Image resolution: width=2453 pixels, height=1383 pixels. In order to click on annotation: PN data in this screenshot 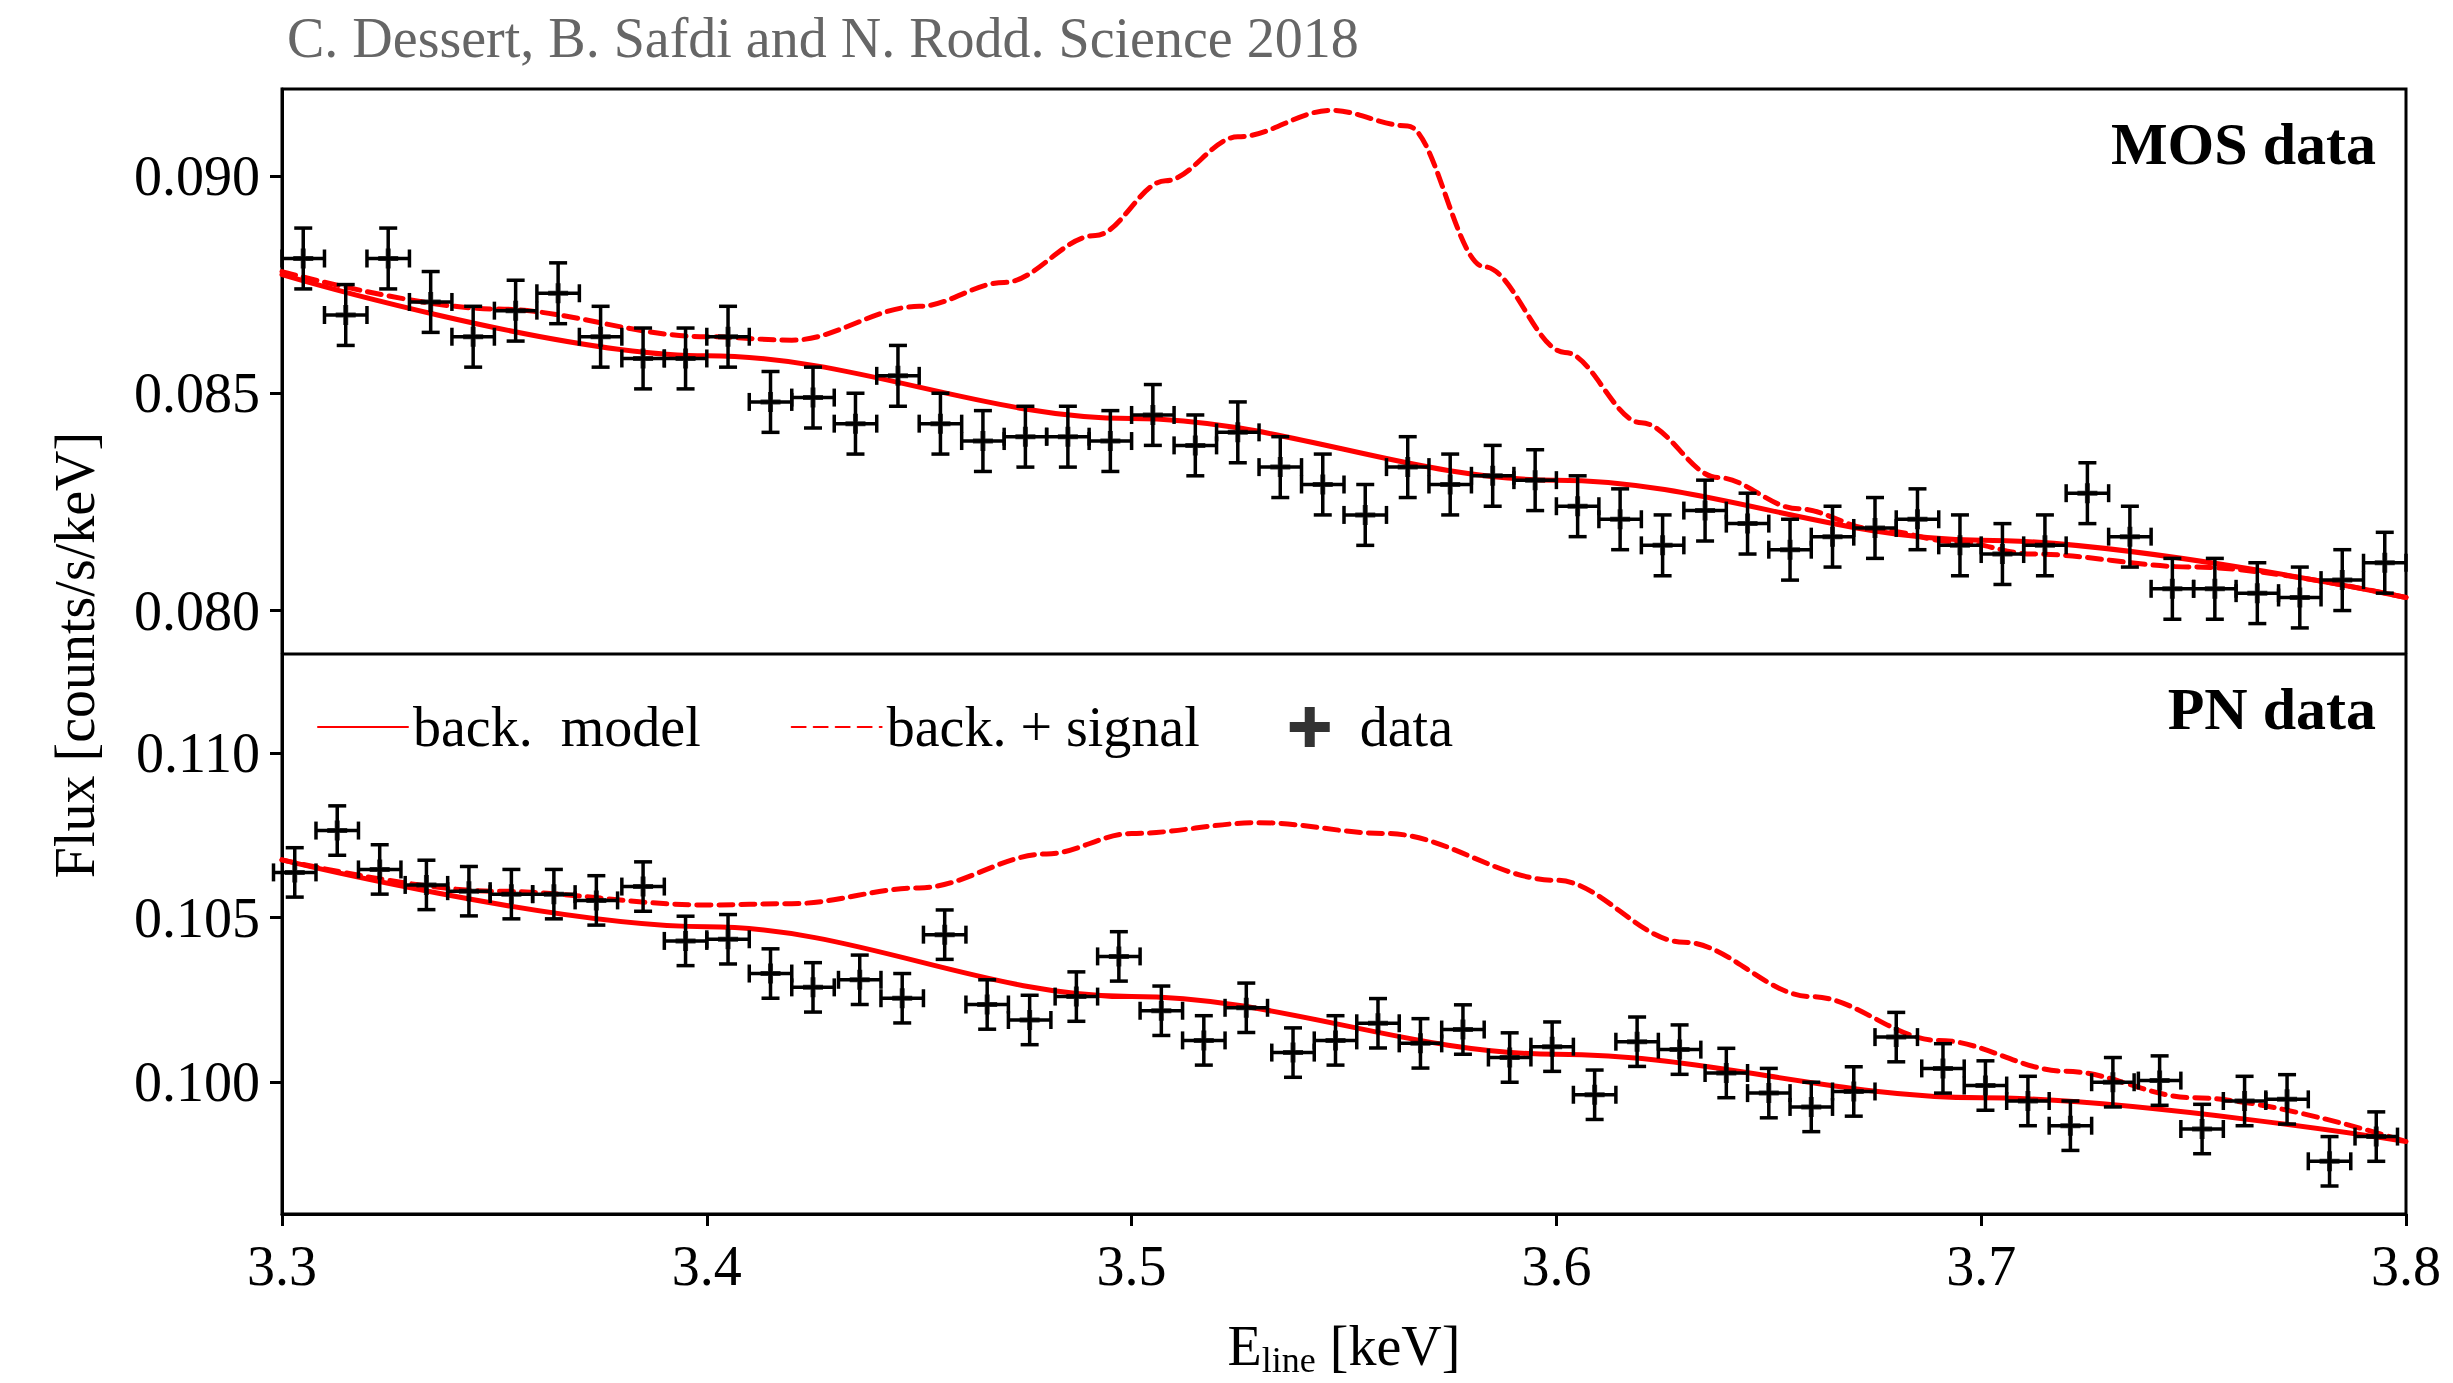, I will do `click(2272, 709)`.